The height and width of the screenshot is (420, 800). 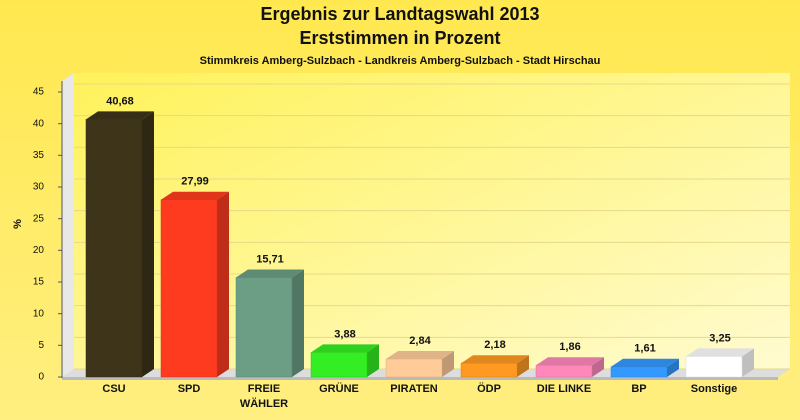 What do you see at coordinates (120, 101) in the screenshot?
I see `value-label: 40,68` at bounding box center [120, 101].